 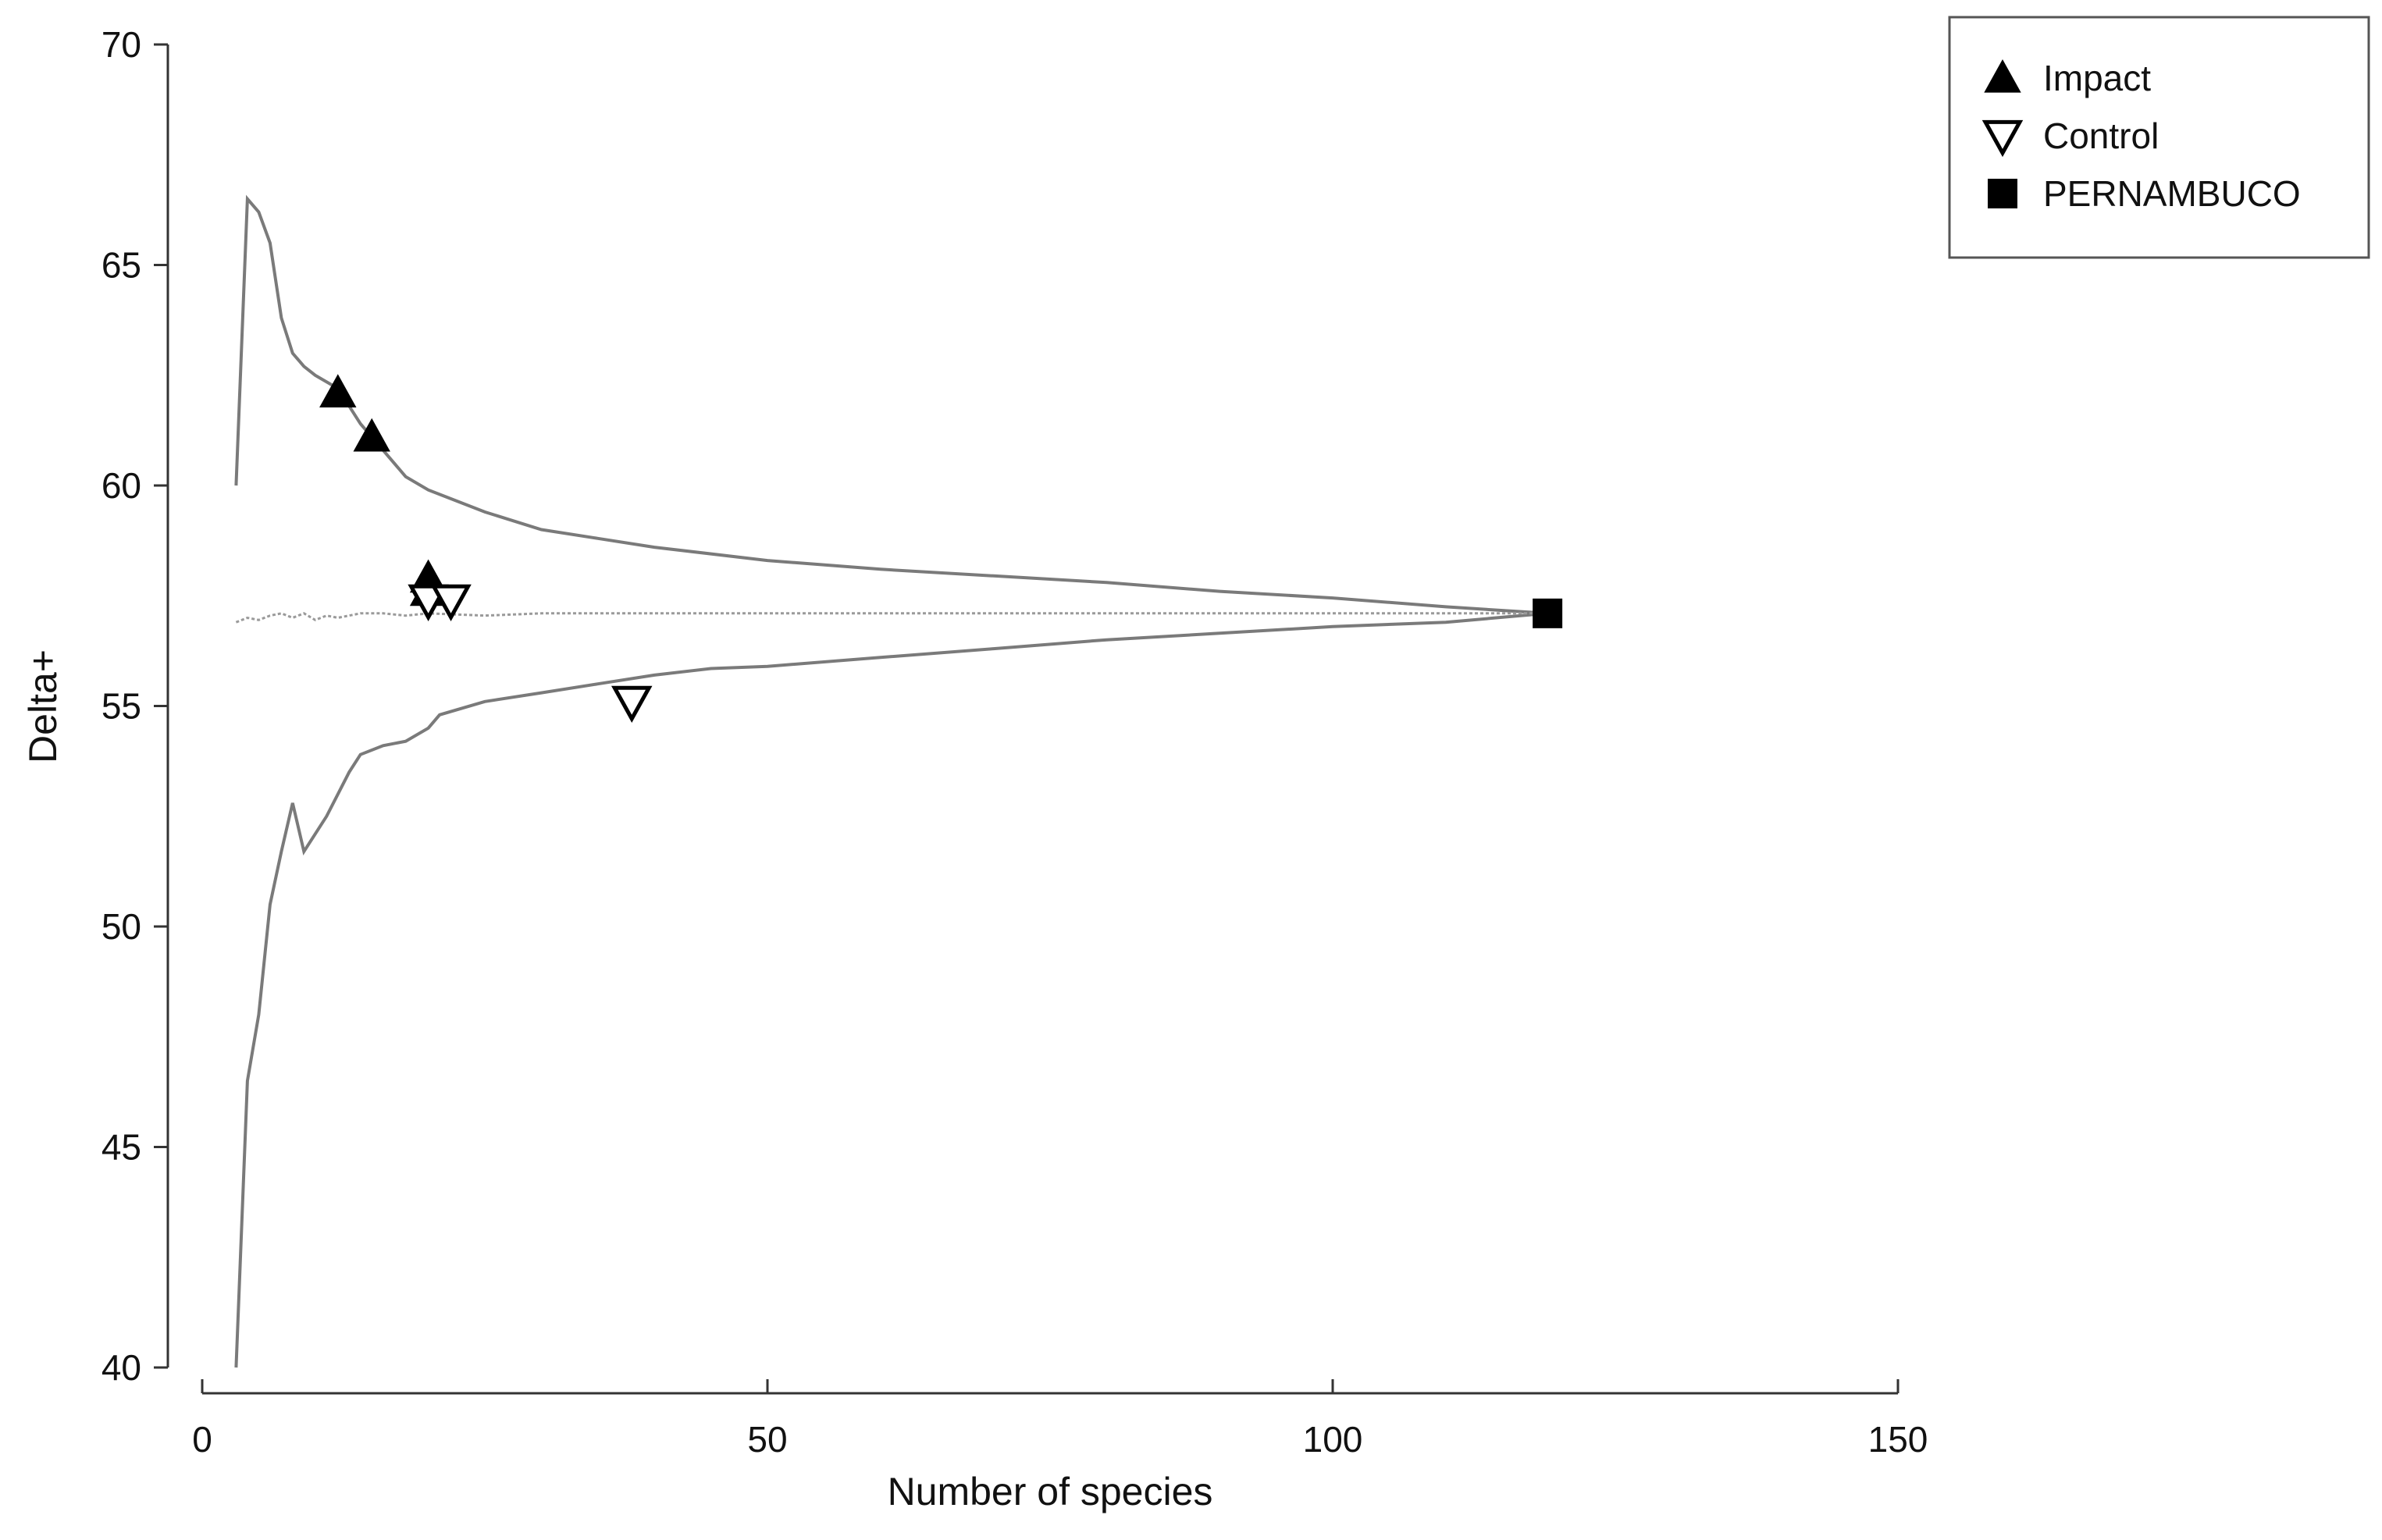 I want to click on legend-label-impact: Impact, so click(x=2097, y=78).